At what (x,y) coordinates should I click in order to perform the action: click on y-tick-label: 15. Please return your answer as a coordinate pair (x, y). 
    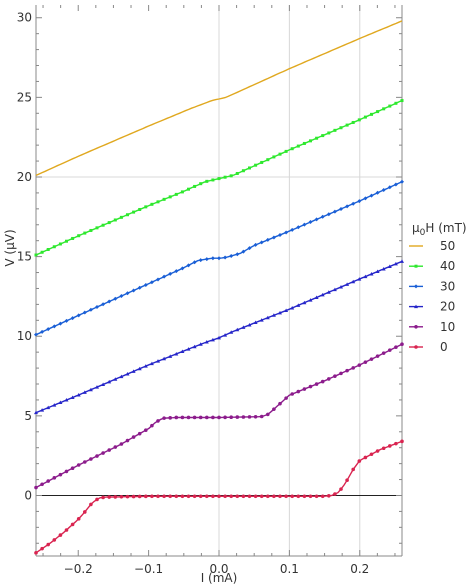
    Looking at the image, I should click on (24, 257).